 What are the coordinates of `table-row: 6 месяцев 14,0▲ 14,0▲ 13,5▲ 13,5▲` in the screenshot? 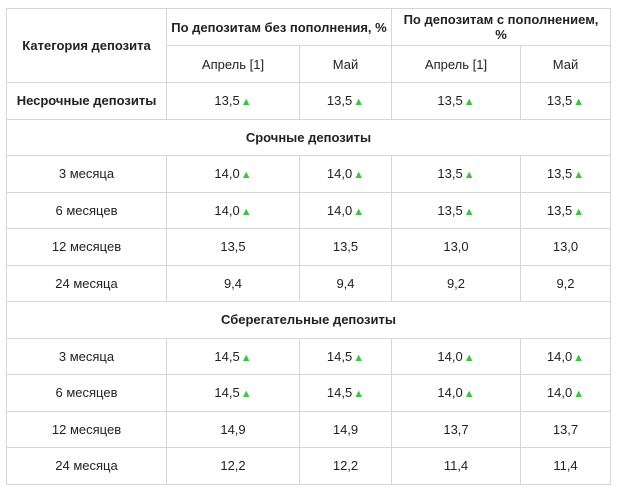 It's located at (308, 210).